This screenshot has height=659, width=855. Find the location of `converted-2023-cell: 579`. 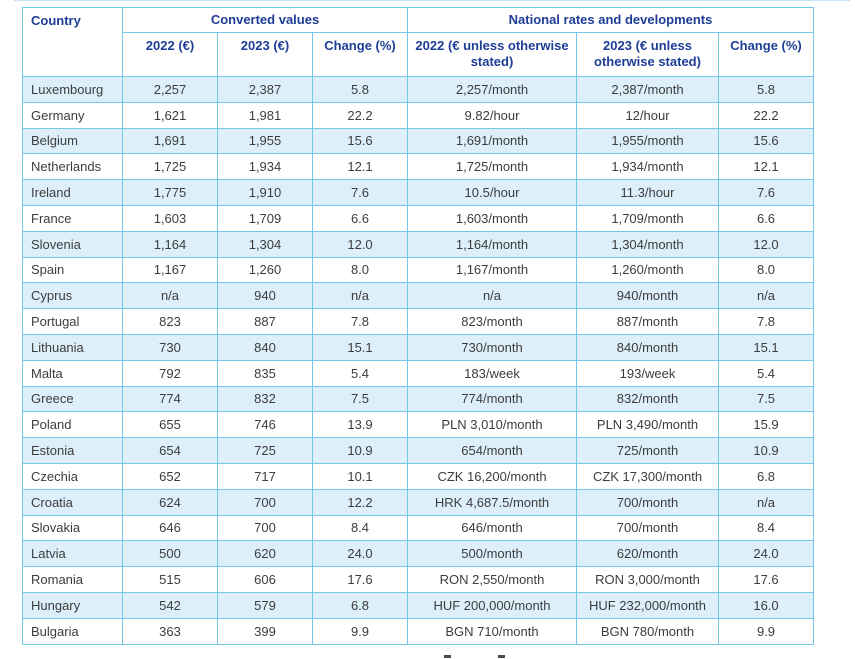

converted-2023-cell: 579 is located at coordinates (265, 605).